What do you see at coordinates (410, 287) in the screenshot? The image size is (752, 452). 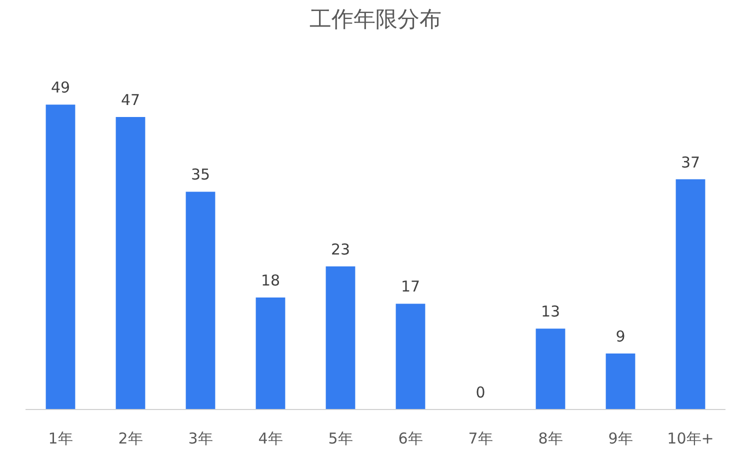 I see `data-label: 17` at bounding box center [410, 287].